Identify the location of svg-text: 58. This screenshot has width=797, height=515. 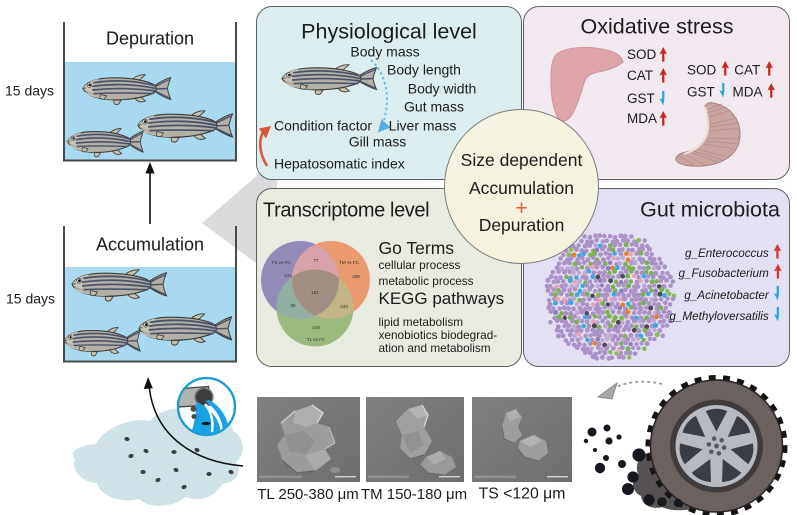
(293, 305).